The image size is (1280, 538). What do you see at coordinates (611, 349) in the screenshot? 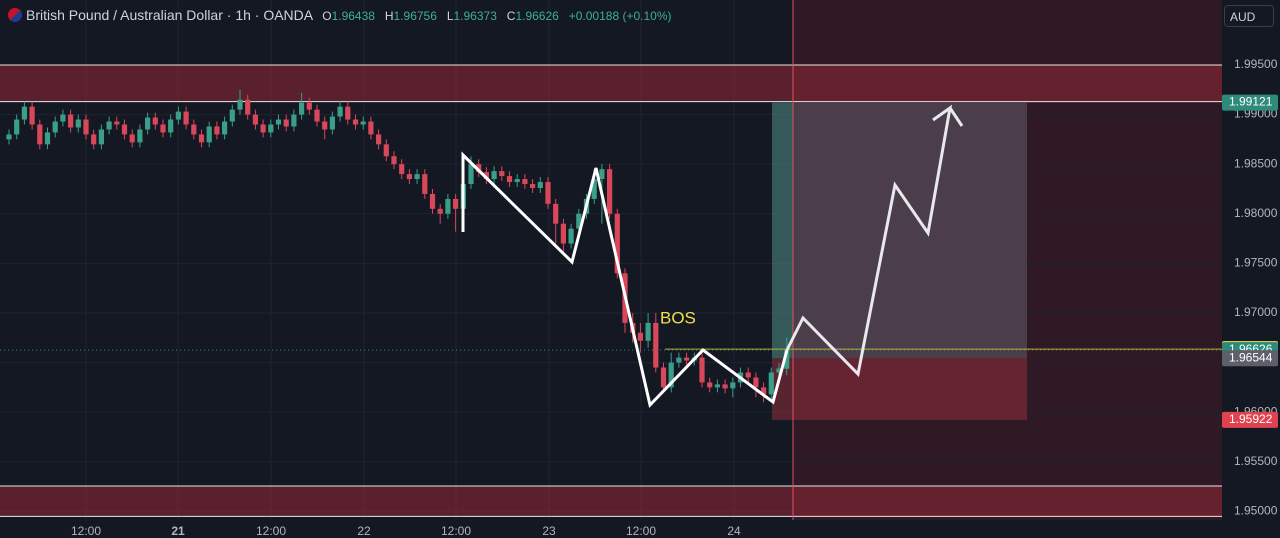
I see `levels` at bounding box center [611, 349].